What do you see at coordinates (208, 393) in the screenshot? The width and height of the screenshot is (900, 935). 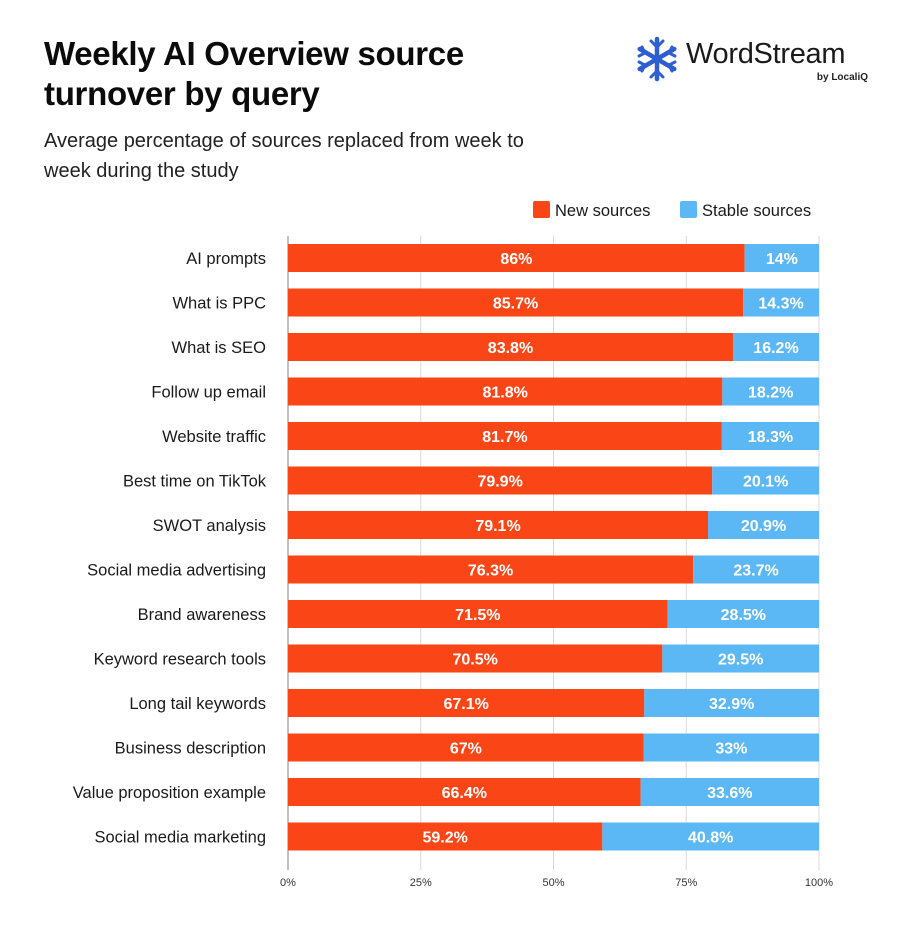 I see `category-label: Follow up email` at bounding box center [208, 393].